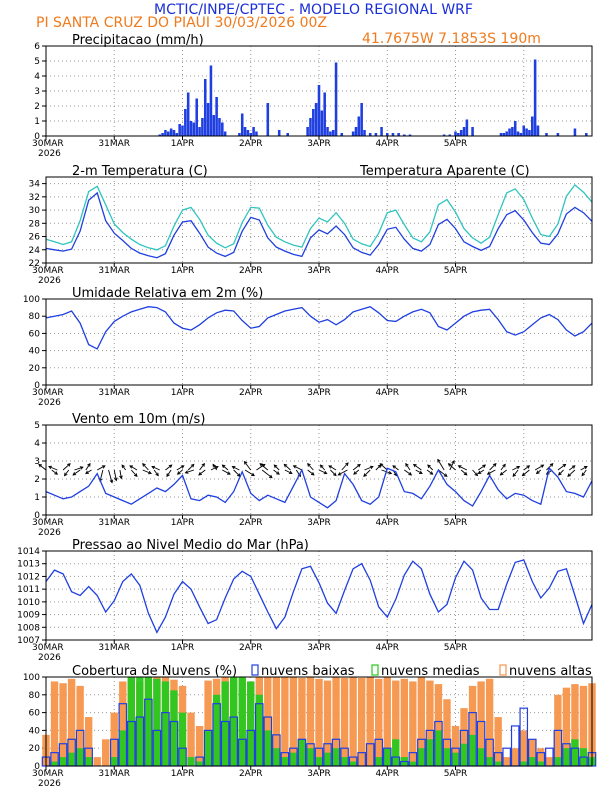 The height and width of the screenshot is (792, 612). Describe the element at coordinates (319, 144) in the screenshot. I see `precipitation-xtick-label: 3APR` at that location.